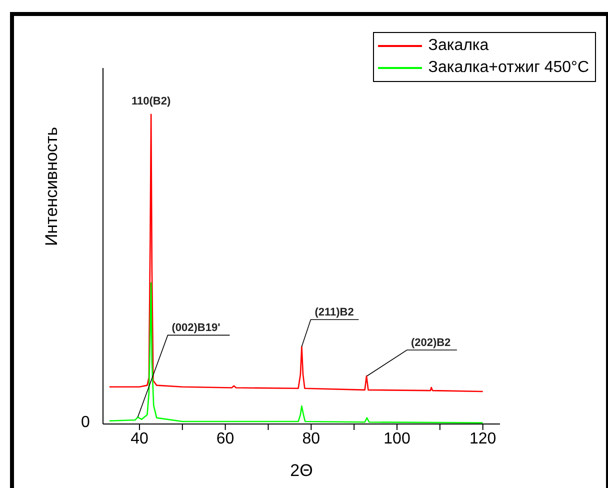 This screenshot has width=608, height=488. Describe the element at coordinates (397, 439) in the screenshot. I see `x-tick-label: 100` at that location.